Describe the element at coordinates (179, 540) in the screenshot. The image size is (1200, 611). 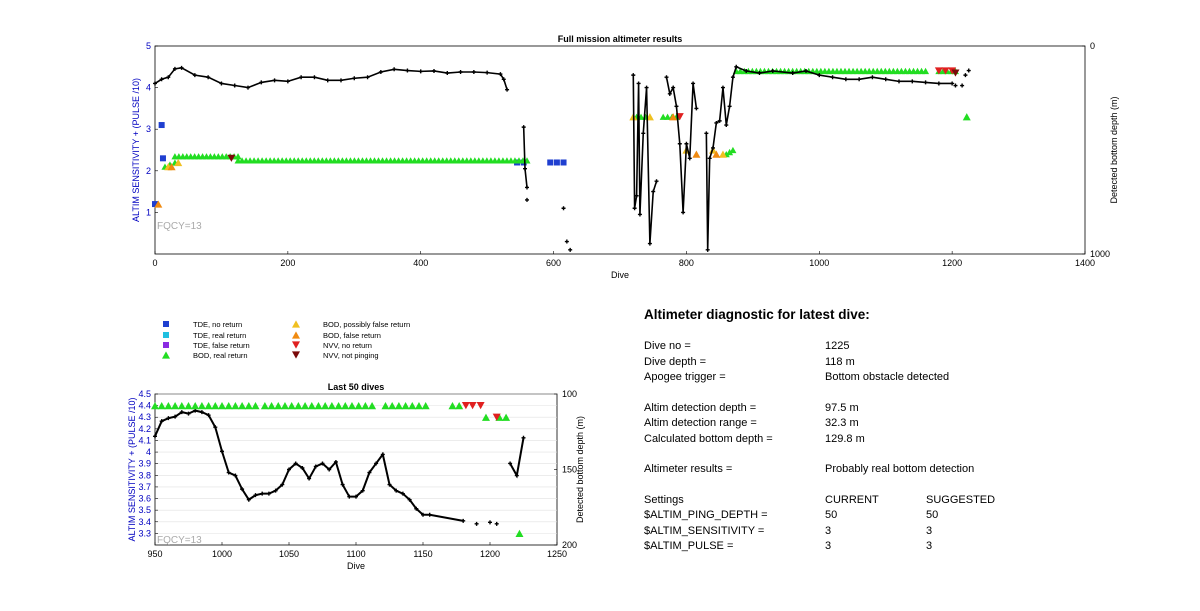
I see `fqcy-annotation: FQCY=13` at that location.